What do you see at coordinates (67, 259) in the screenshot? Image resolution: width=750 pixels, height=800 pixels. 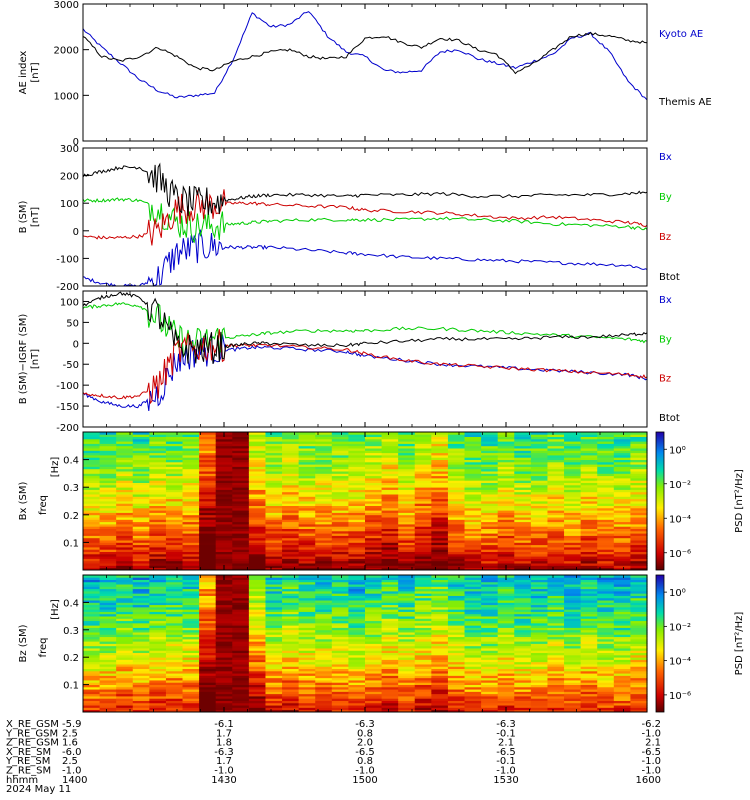 I see `y-tick-label: -100` at bounding box center [67, 259].